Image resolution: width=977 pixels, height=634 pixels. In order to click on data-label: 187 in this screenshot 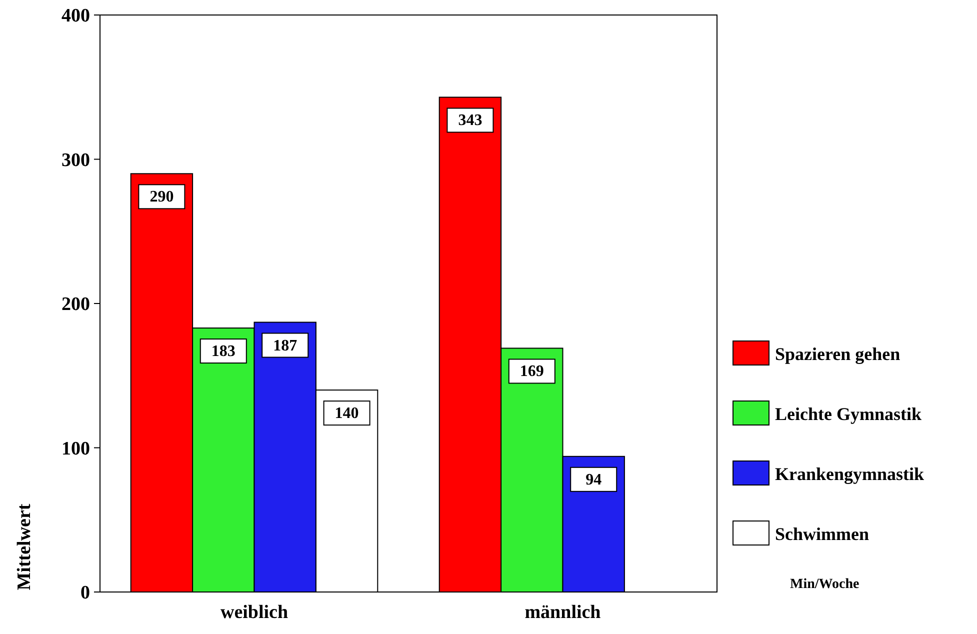, I will do `click(285, 345)`.